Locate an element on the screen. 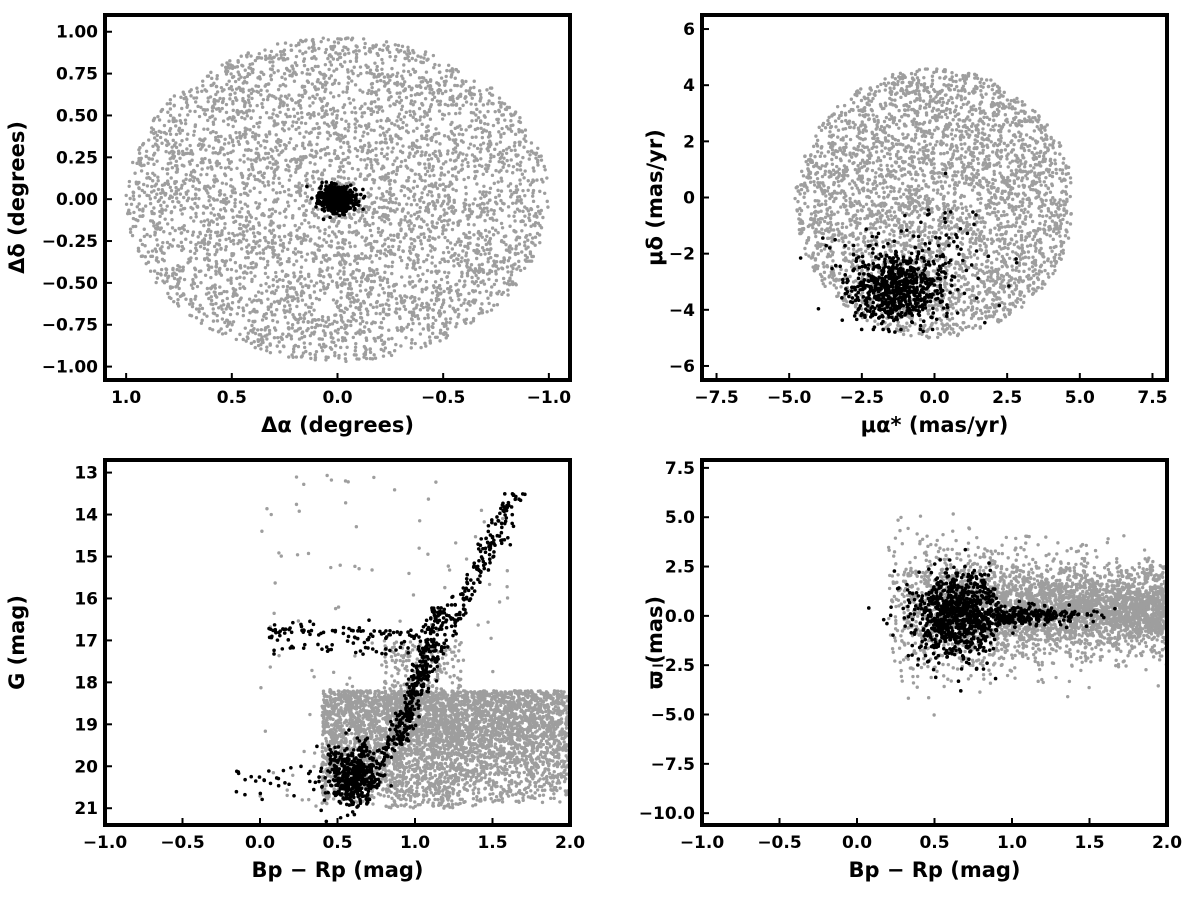 This screenshot has height=900, width=1200. data-point-member is located at coordinates (361, 194).